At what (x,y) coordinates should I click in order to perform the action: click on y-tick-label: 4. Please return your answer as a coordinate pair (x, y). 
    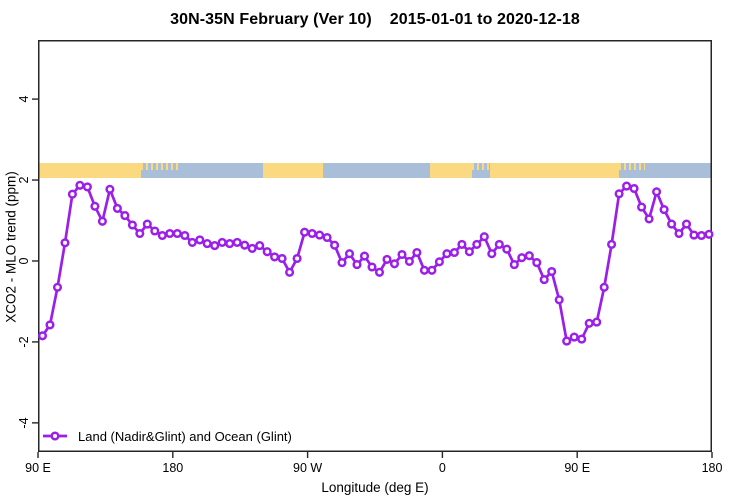
    Looking at the image, I should click on (24, 99).